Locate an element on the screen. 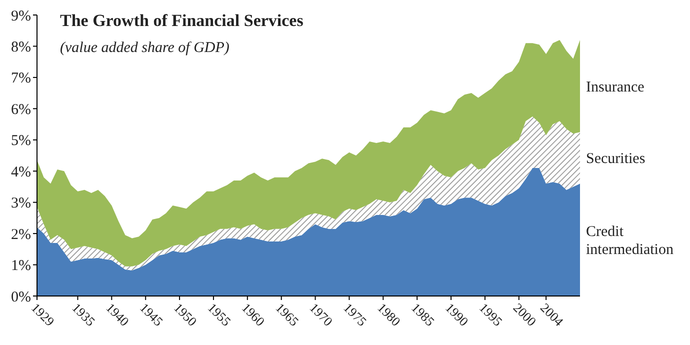 Image resolution: width=690 pixels, height=345 pixels. y-tick-label: 6% is located at coordinates (21, 110).